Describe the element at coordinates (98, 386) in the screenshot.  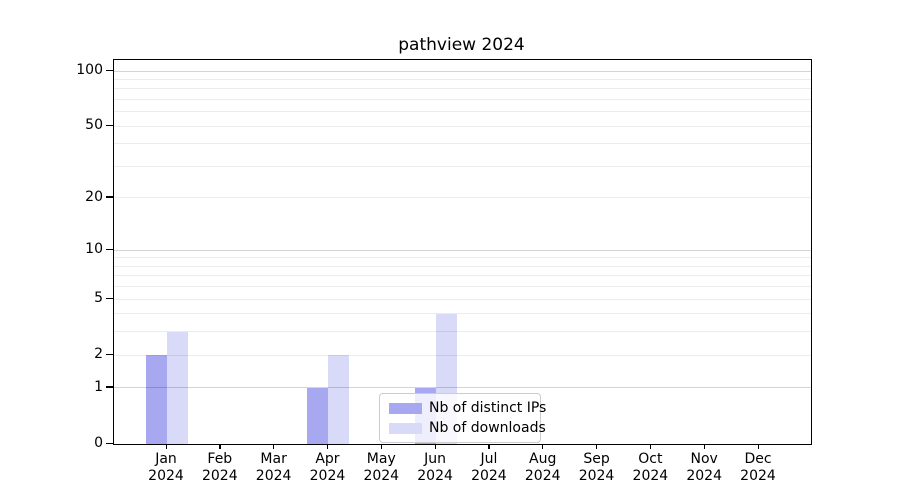
I see `y-tick-label-1: 1` at that location.